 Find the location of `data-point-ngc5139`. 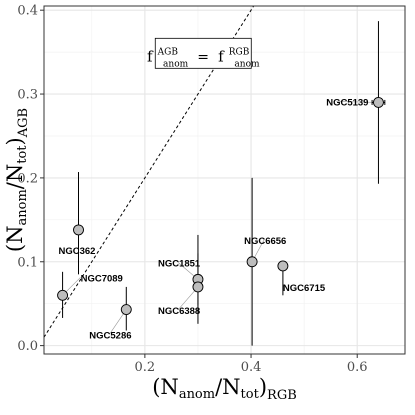

data-point-ngc5139 is located at coordinates (378, 102).